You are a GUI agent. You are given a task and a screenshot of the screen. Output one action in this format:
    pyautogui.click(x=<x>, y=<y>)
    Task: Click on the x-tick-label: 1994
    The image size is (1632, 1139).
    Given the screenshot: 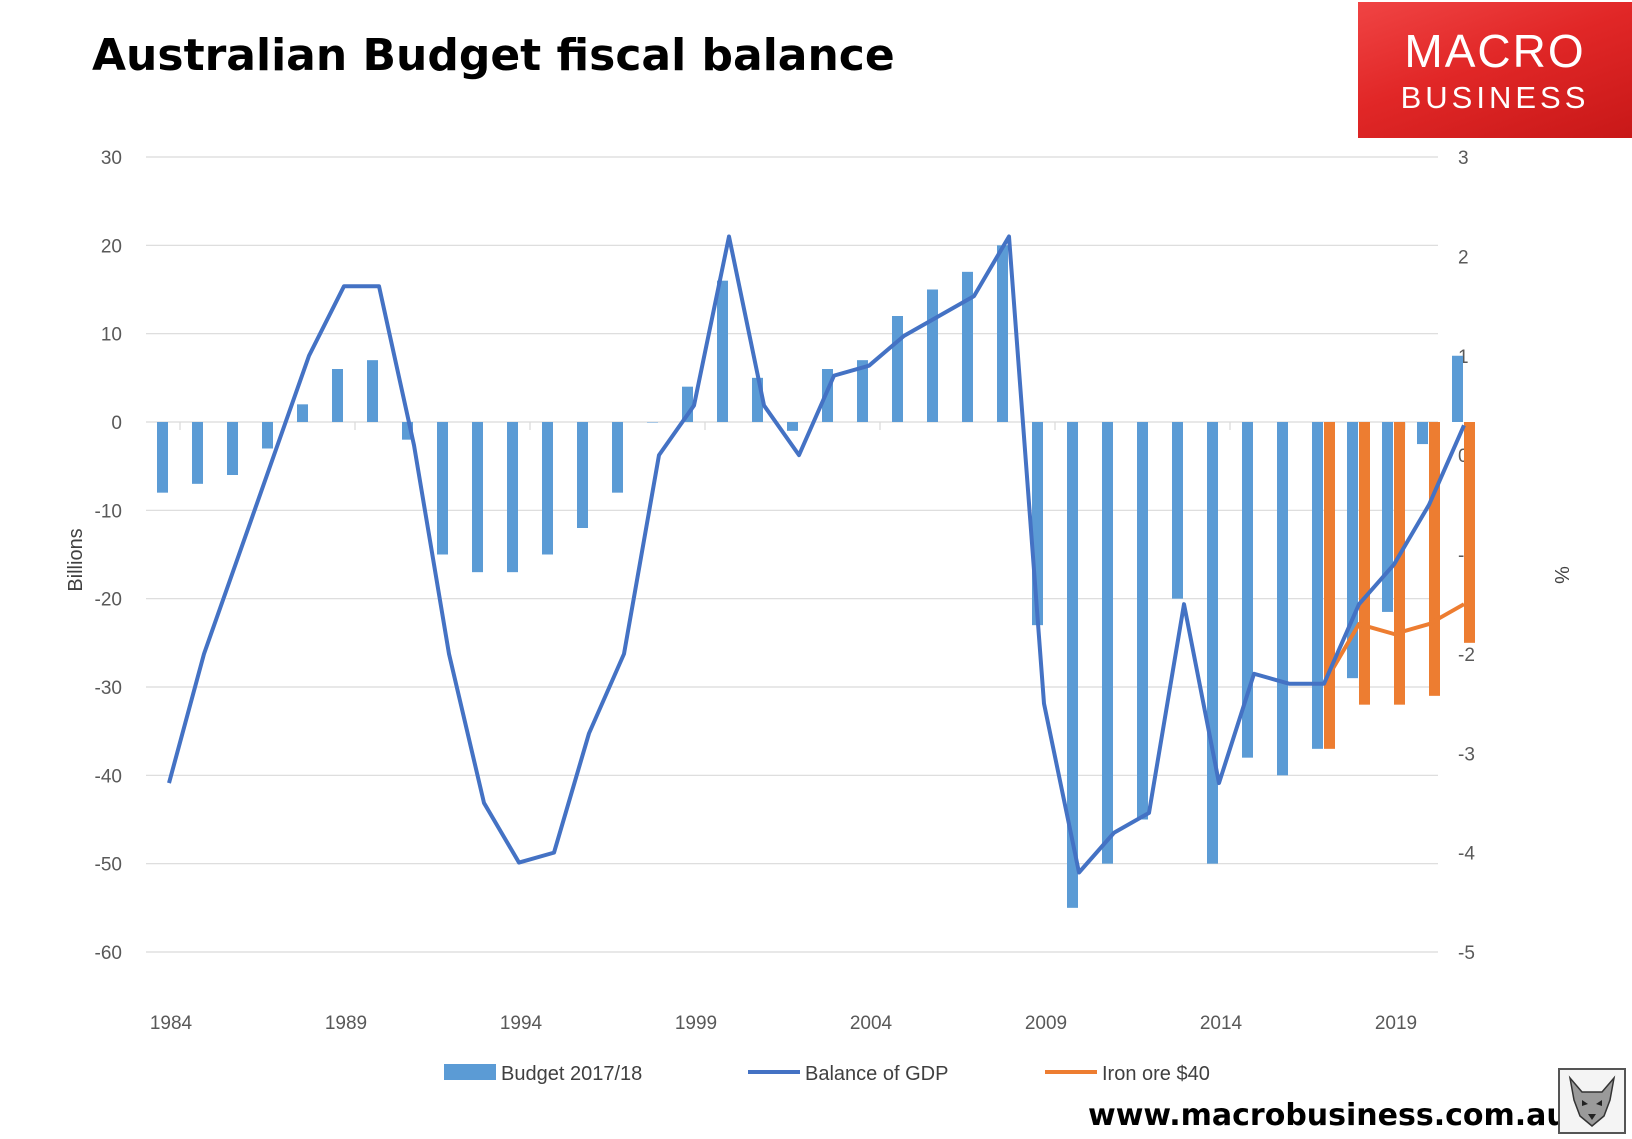 What is the action you would take?
    pyautogui.click(x=521, y=1023)
    